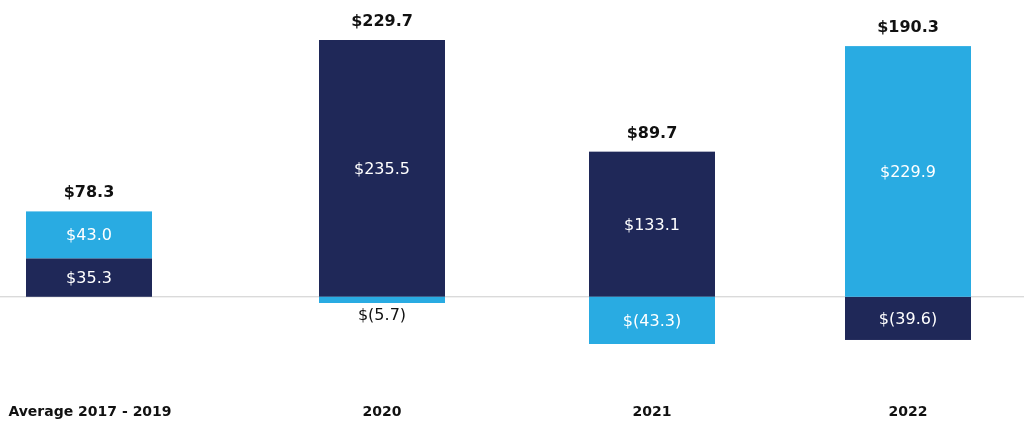  I want to click on total-label: $229.7, so click(382, 20).